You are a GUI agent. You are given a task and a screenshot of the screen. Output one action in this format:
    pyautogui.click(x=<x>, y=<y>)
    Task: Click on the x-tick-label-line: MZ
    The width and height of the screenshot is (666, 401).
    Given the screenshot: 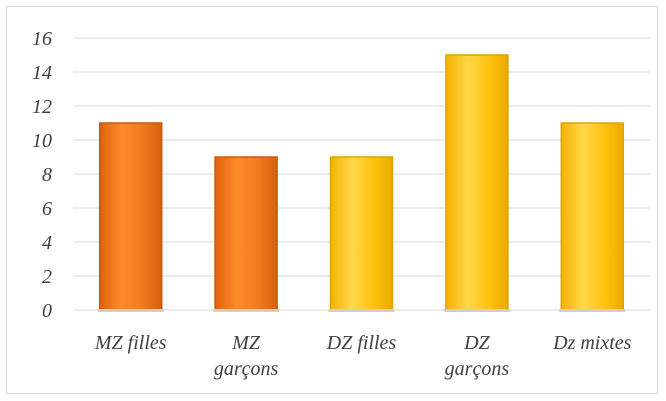 What is the action you would take?
    pyautogui.click(x=246, y=343)
    